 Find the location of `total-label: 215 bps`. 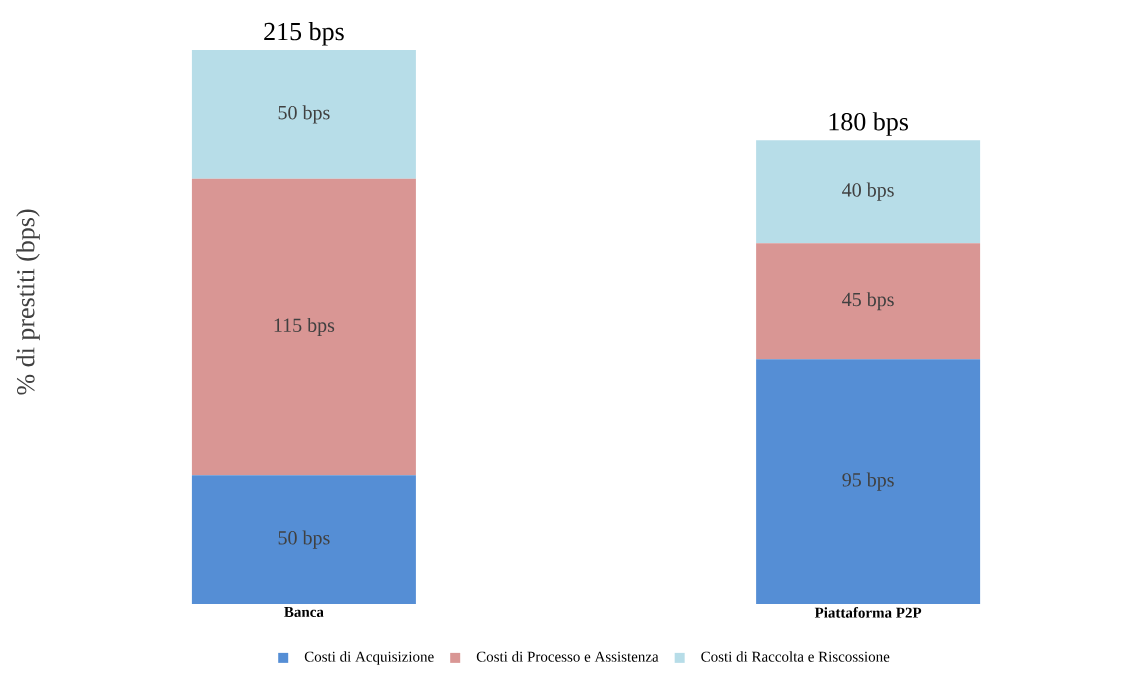

total-label: 215 bps is located at coordinates (304, 34).